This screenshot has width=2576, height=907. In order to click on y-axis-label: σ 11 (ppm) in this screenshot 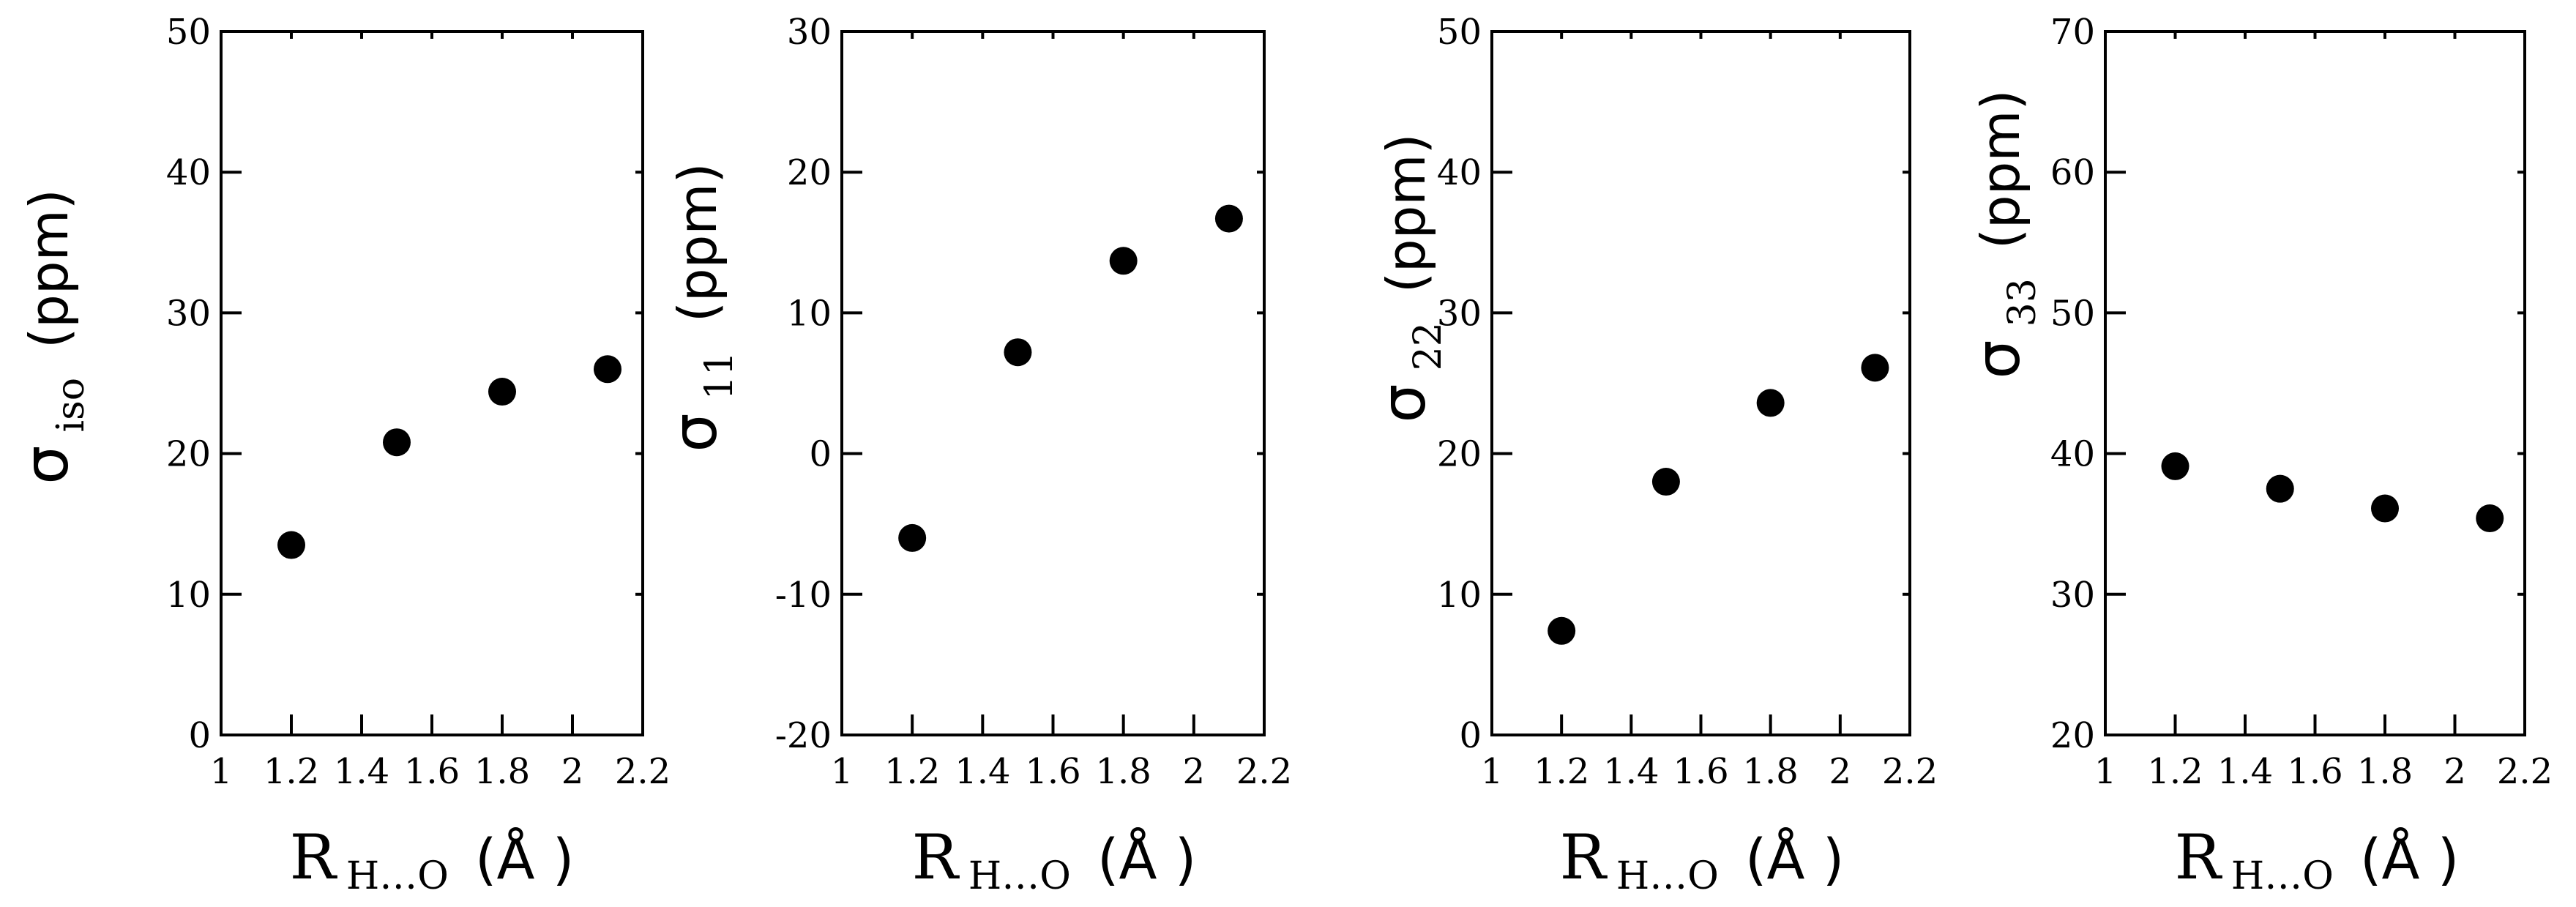, I will do `click(700, 307)`.